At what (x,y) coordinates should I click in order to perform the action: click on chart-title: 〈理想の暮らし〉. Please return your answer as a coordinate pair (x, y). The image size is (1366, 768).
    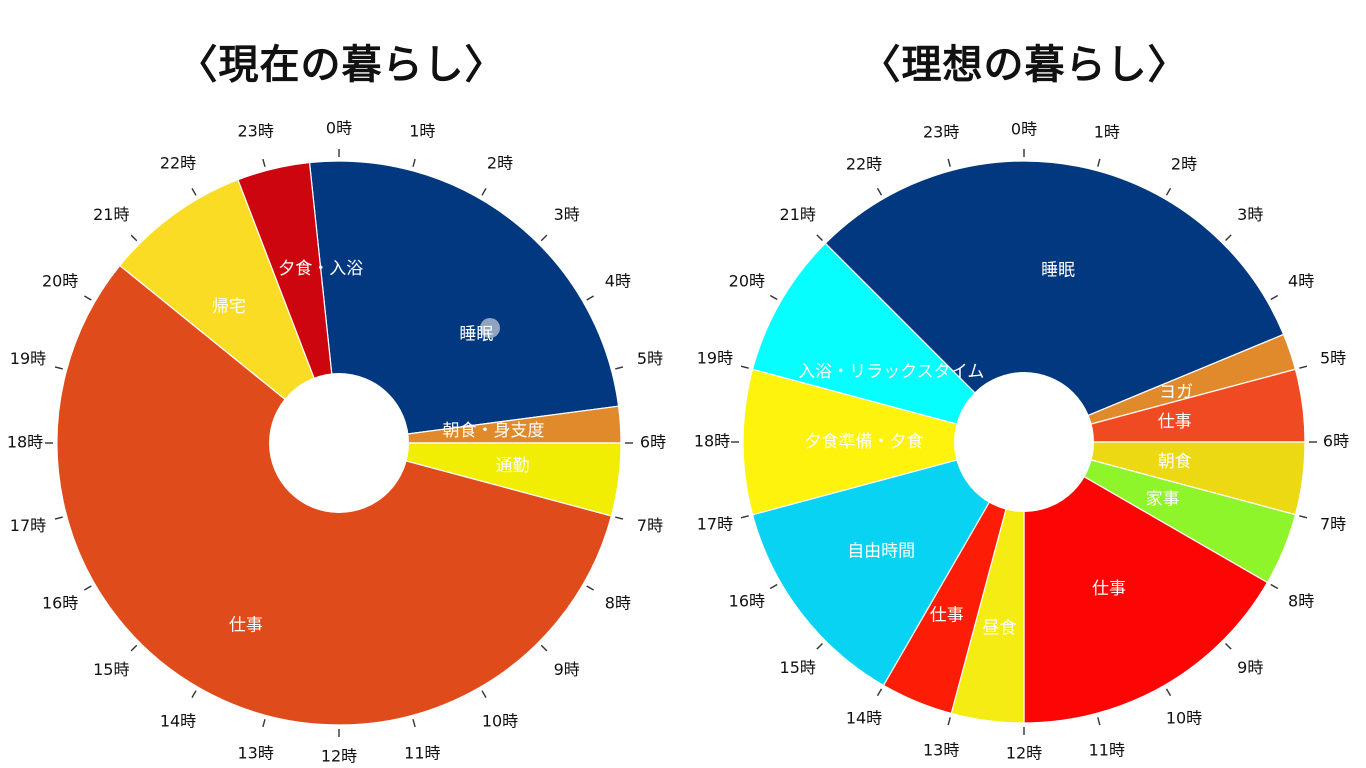
    Looking at the image, I should click on (1024, 65).